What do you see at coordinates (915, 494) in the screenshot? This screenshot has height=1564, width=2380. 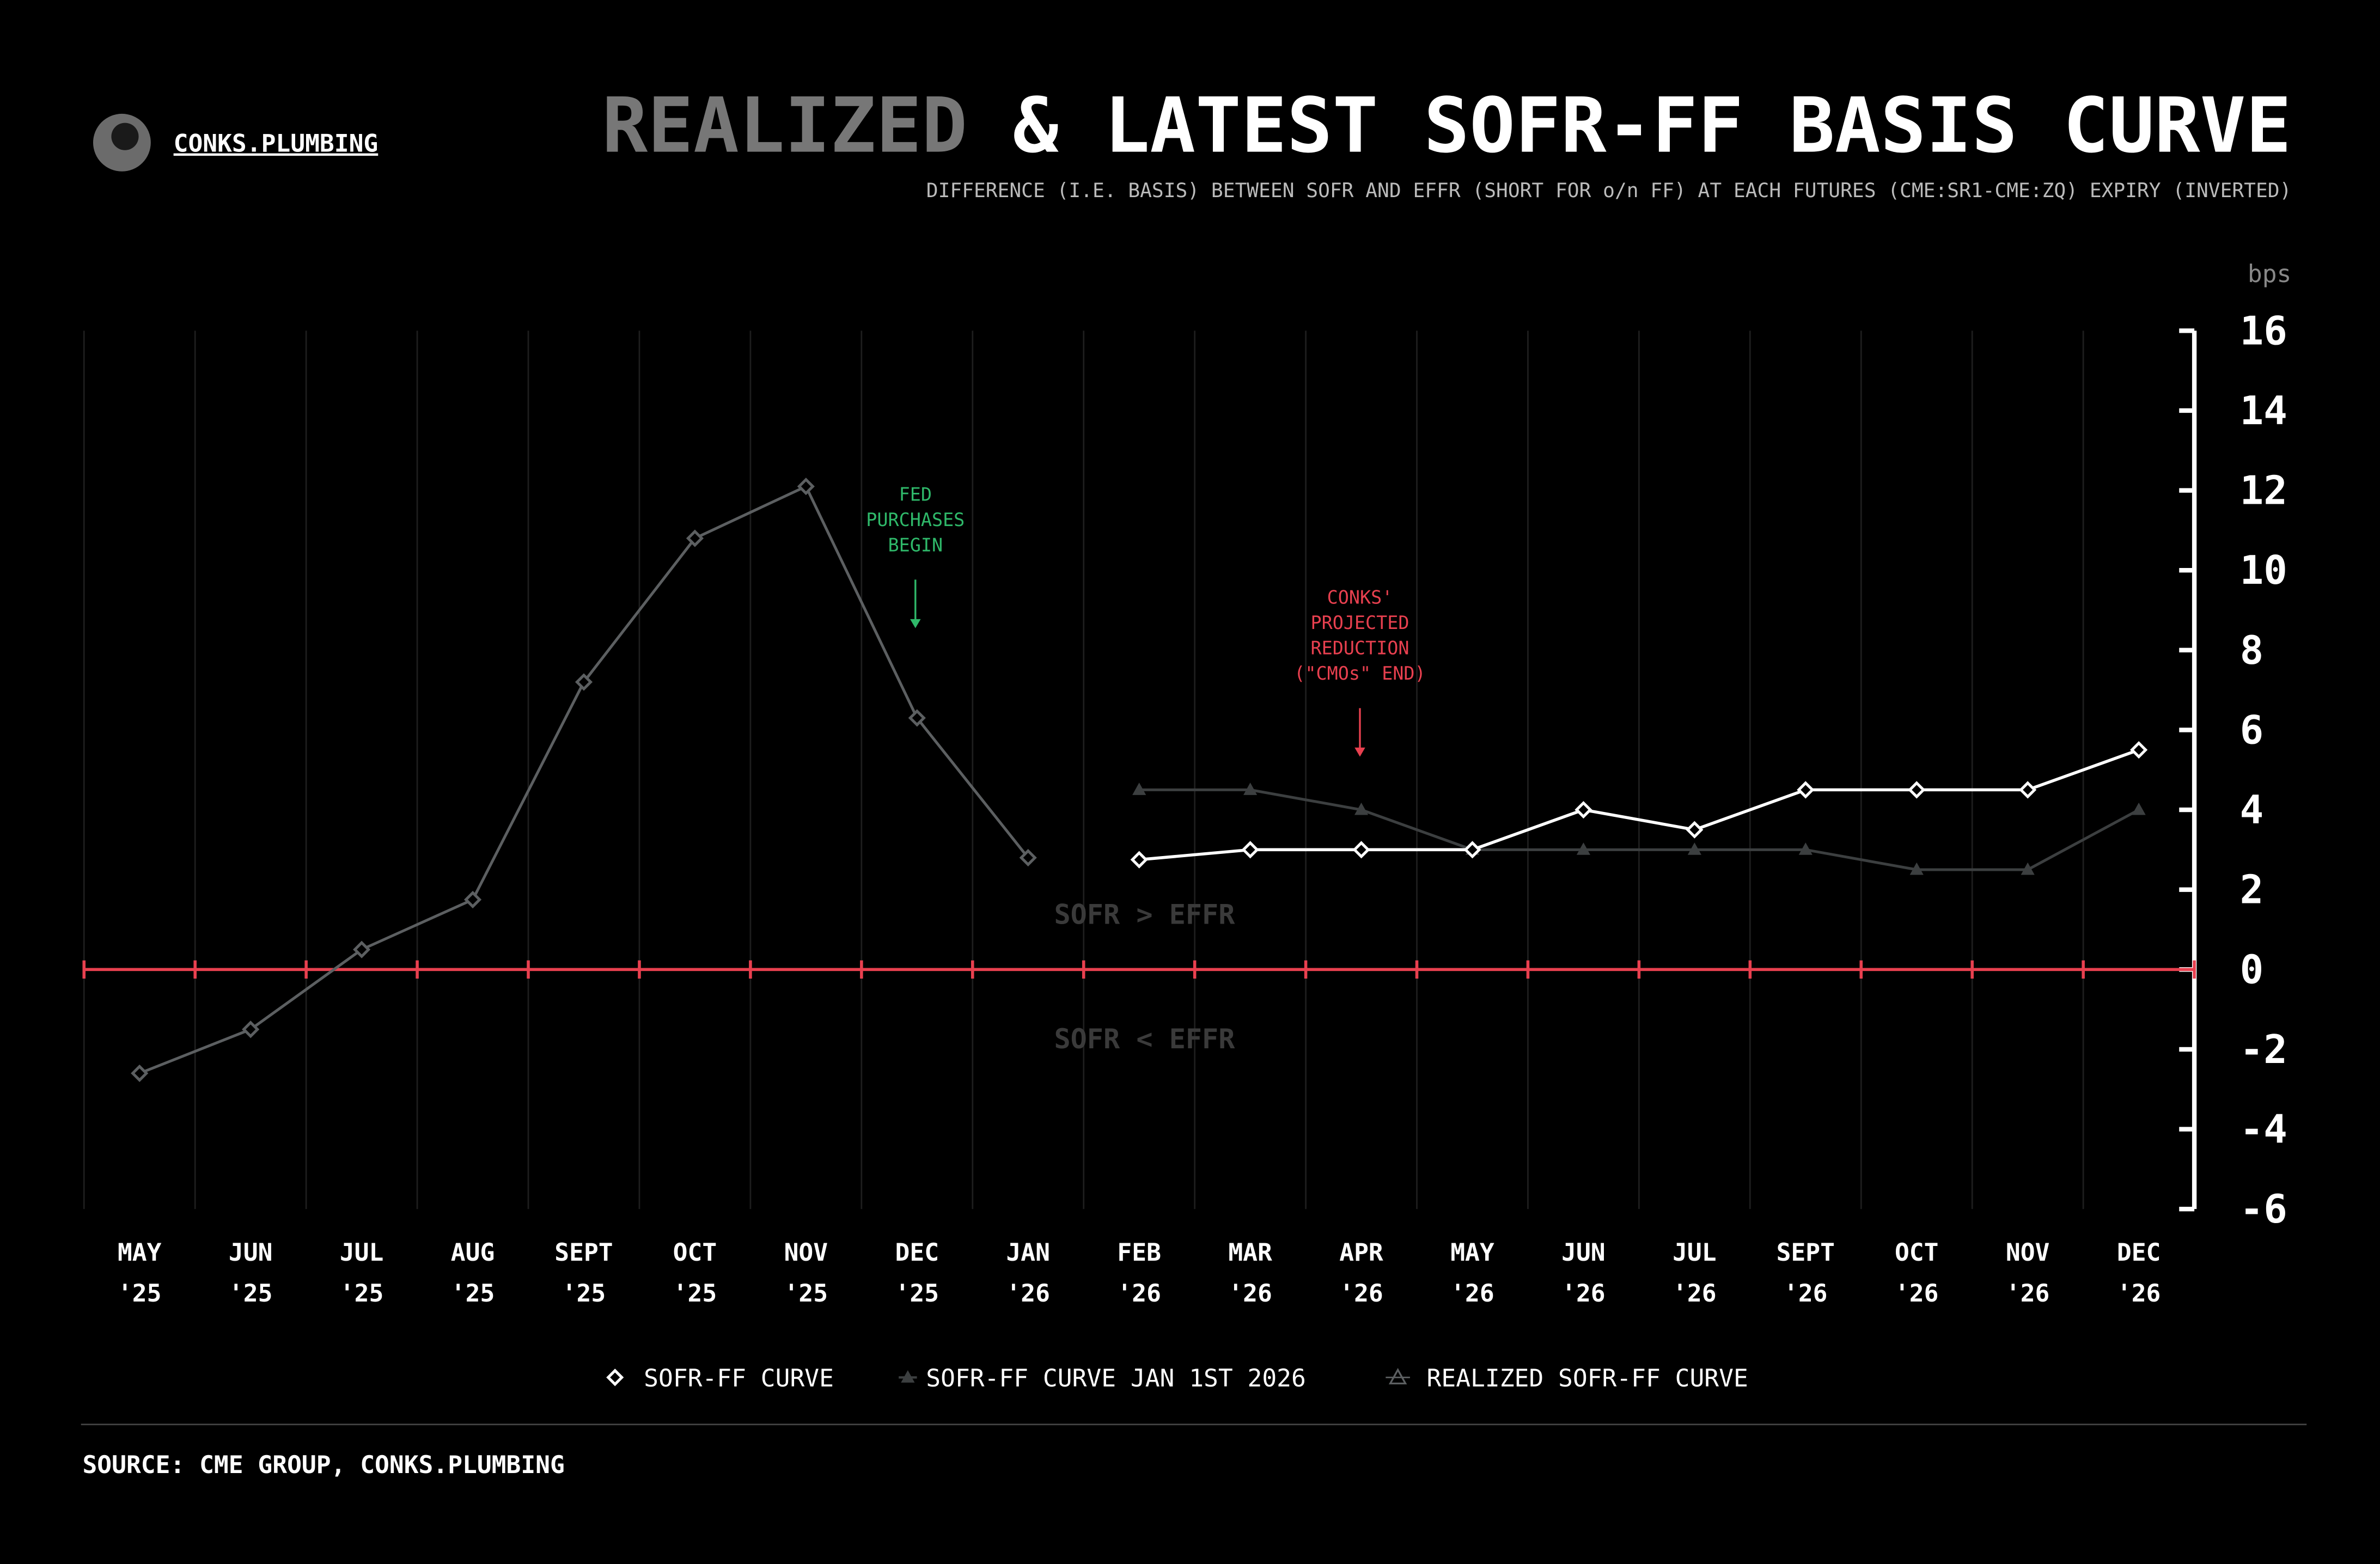 I see `annotation-text: FED` at bounding box center [915, 494].